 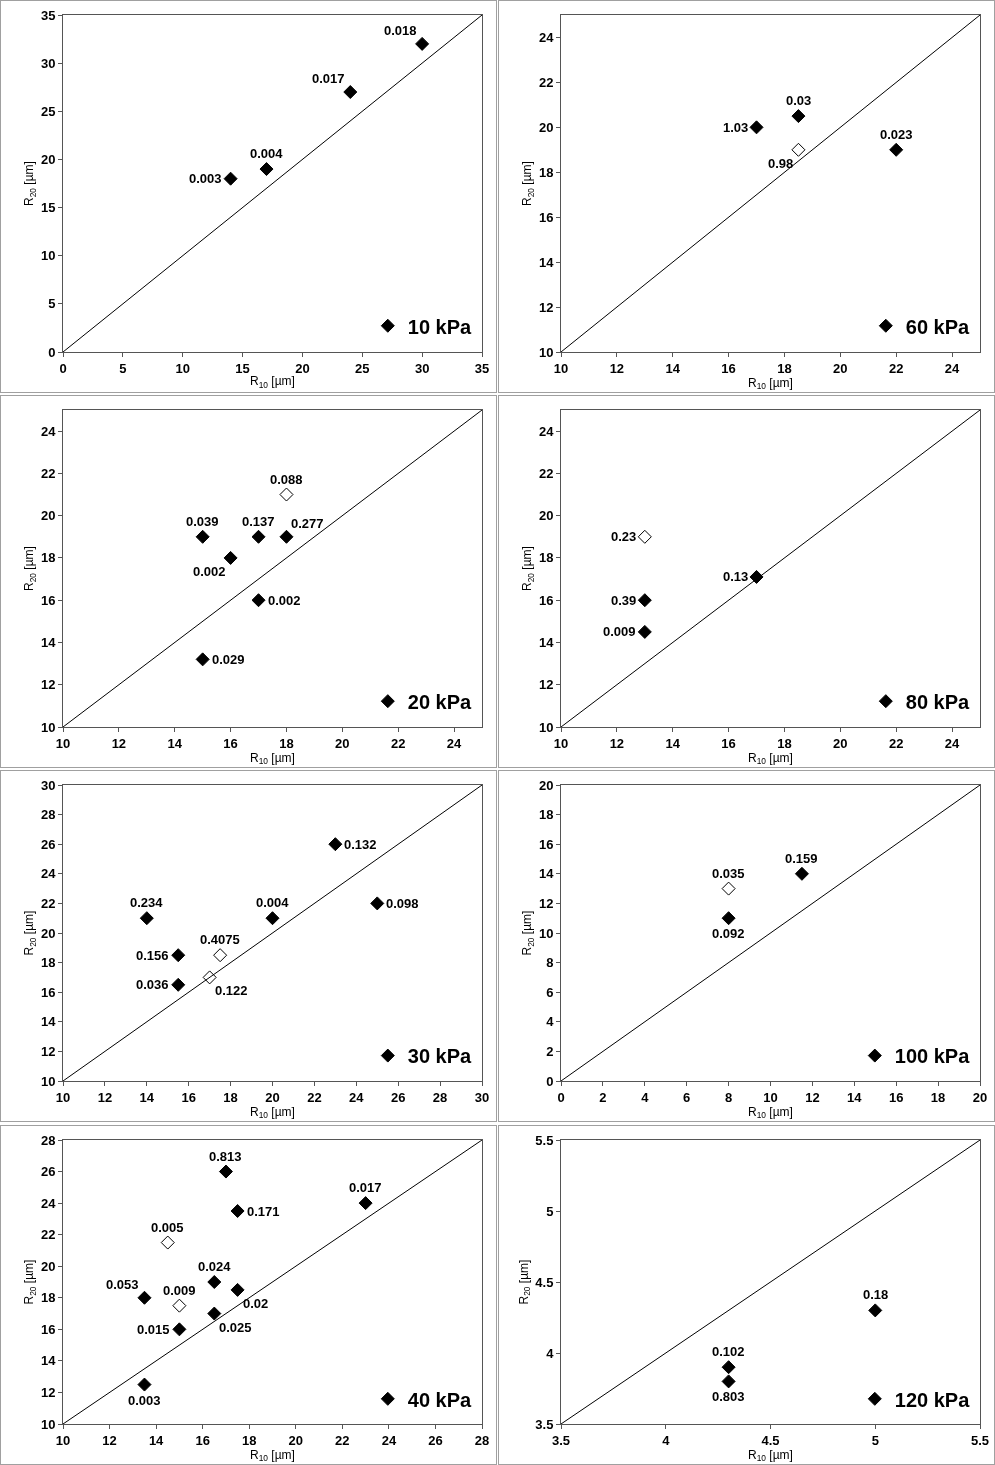 I want to click on y-tick-label: 5.5, so click(x=544, y=1140).